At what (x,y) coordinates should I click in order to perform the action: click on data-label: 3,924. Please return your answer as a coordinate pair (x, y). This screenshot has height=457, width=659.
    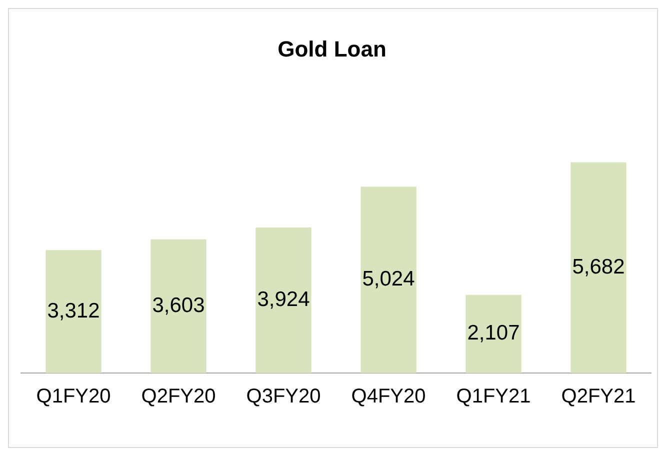
    Looking at the image, I should click on (283, 300).